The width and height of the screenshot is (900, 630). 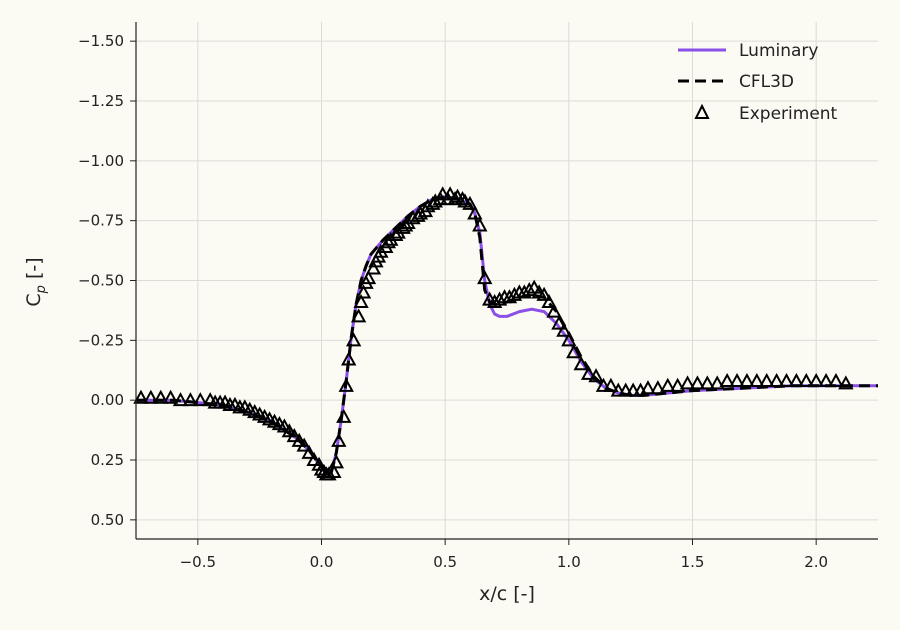 What do you see at coordinates (778, 51) in the screenshot?
I see `legend-label-luminary: Luminary` at bounding box center [778, 51].